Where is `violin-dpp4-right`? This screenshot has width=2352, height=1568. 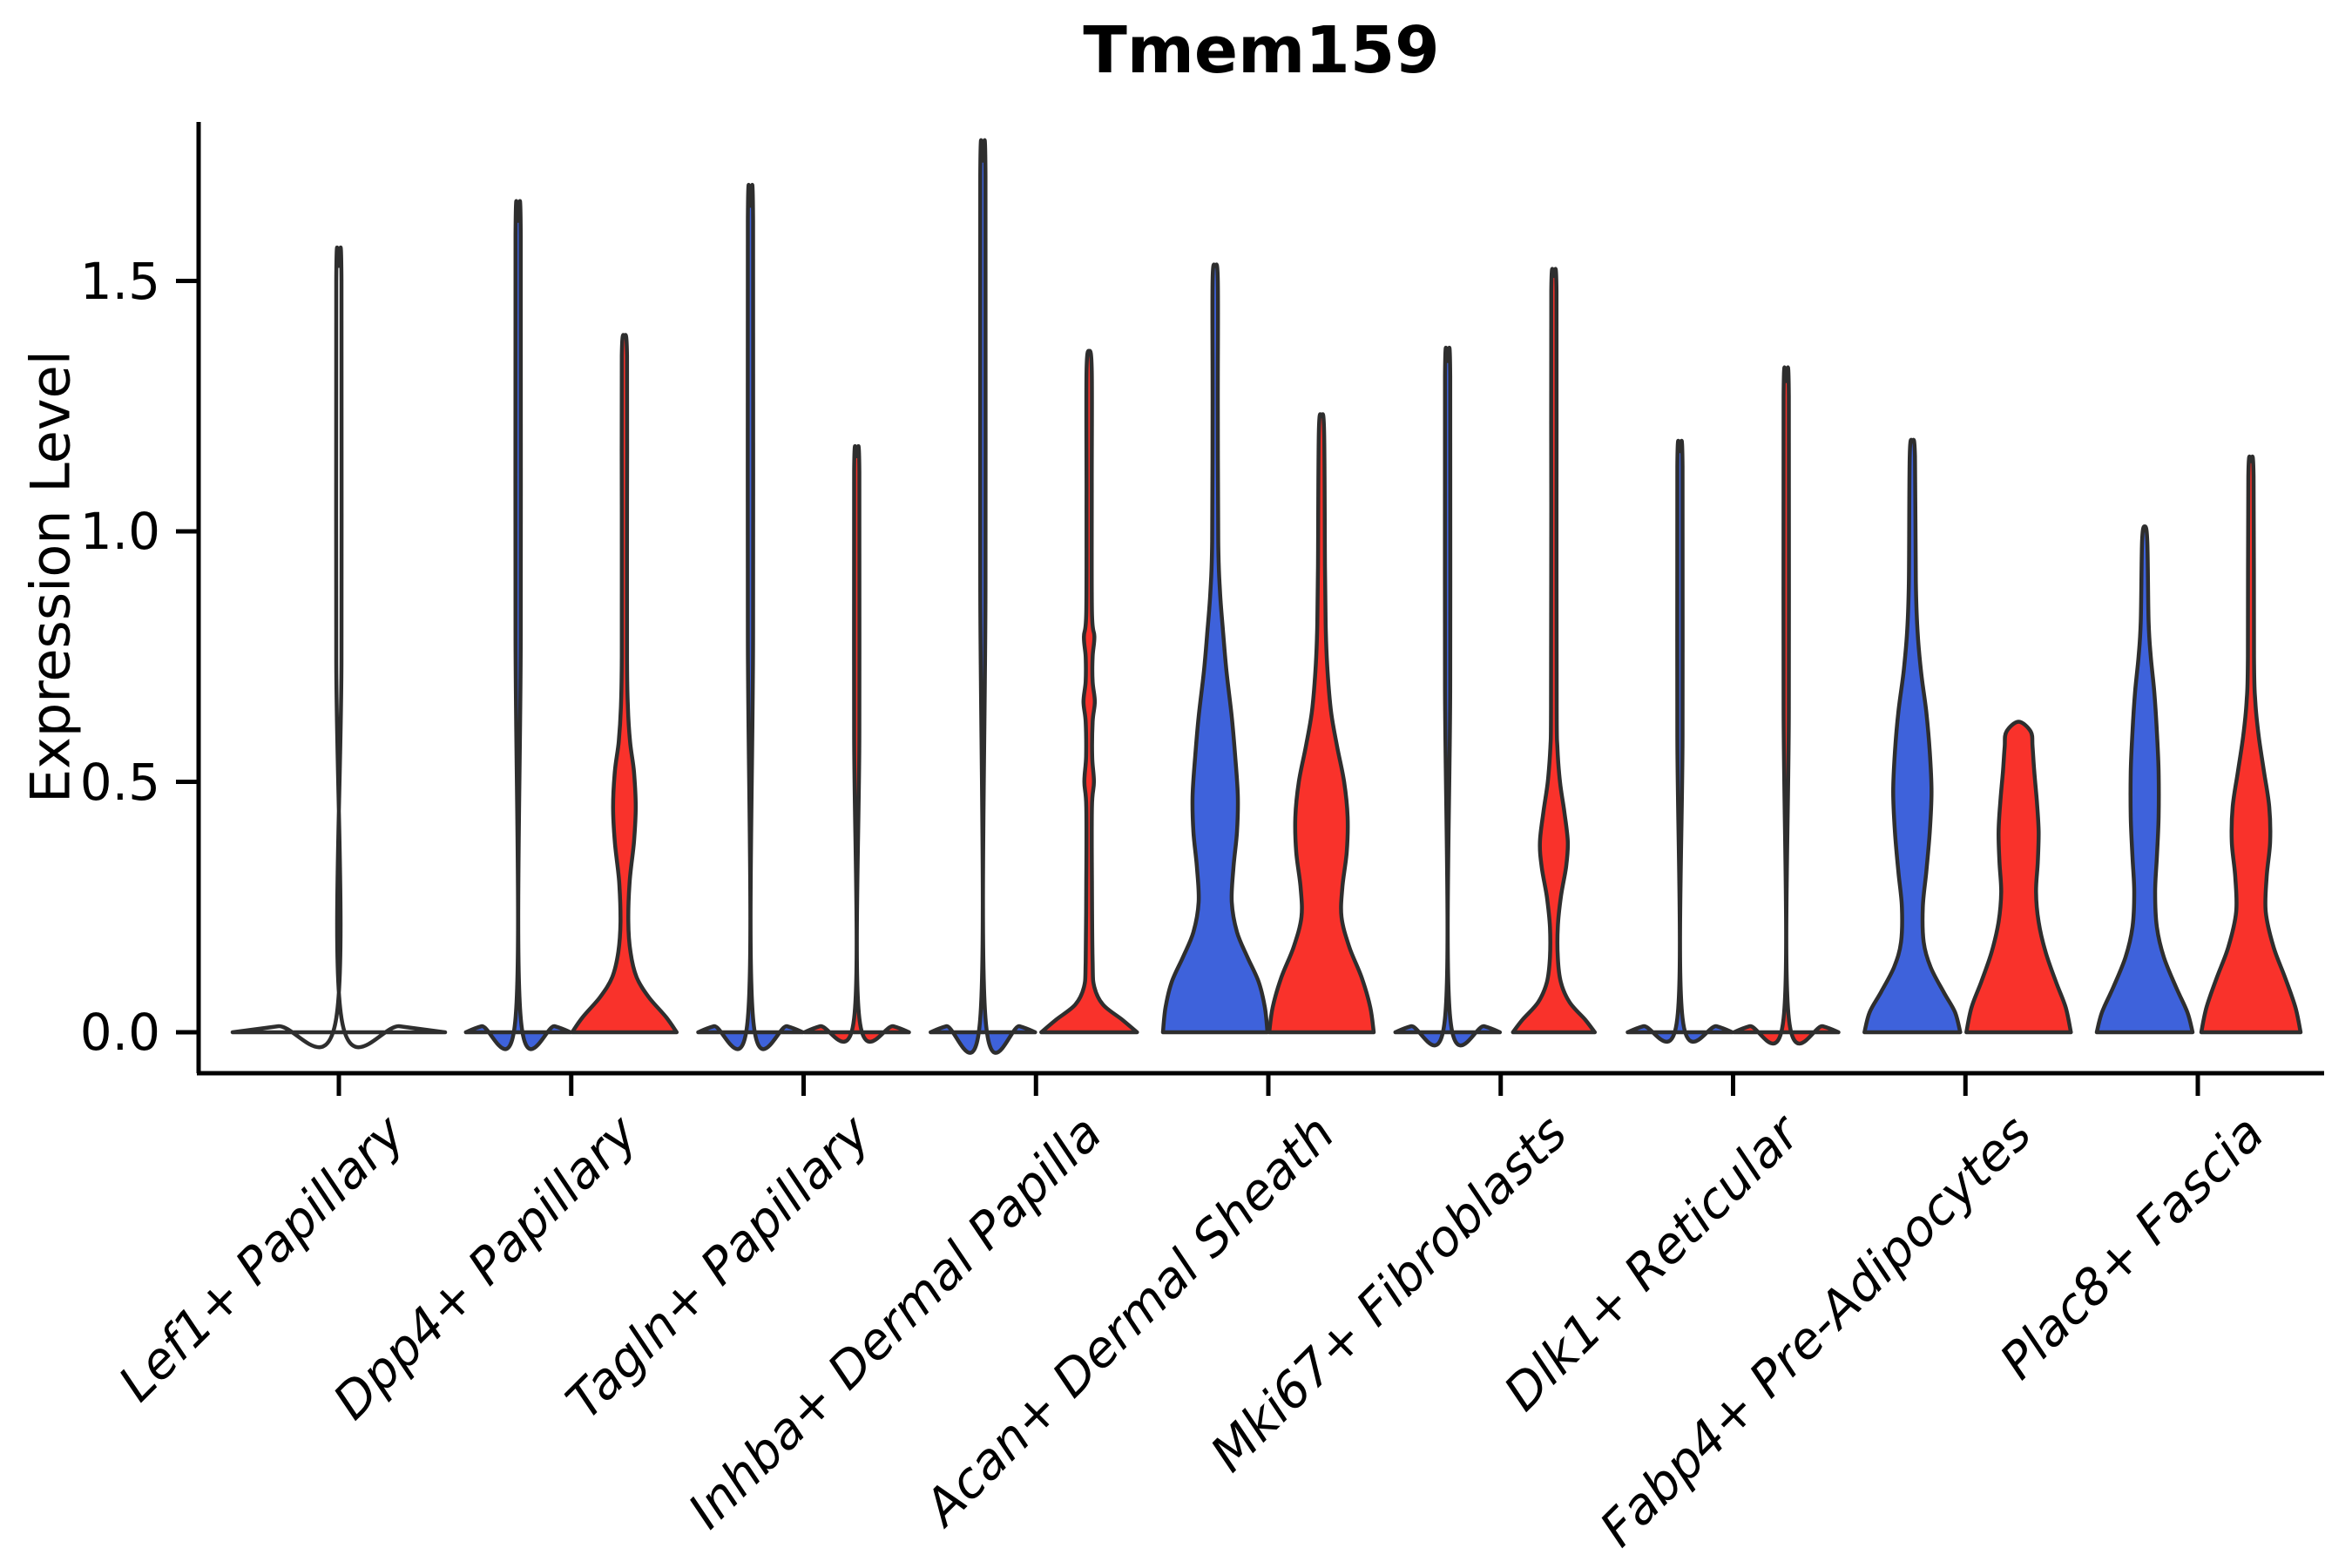
violin-dpp4-right is located at coordinates (624, 684).